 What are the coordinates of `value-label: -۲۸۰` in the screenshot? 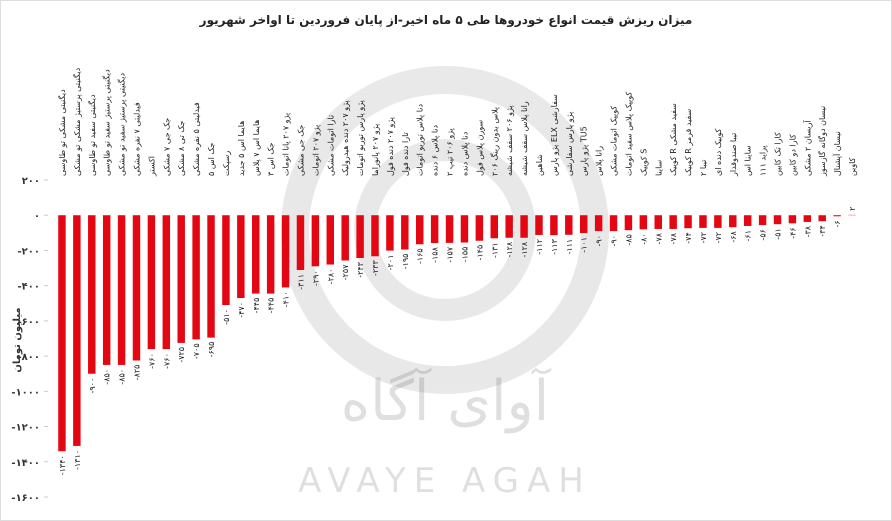 It's located at (330, 277).